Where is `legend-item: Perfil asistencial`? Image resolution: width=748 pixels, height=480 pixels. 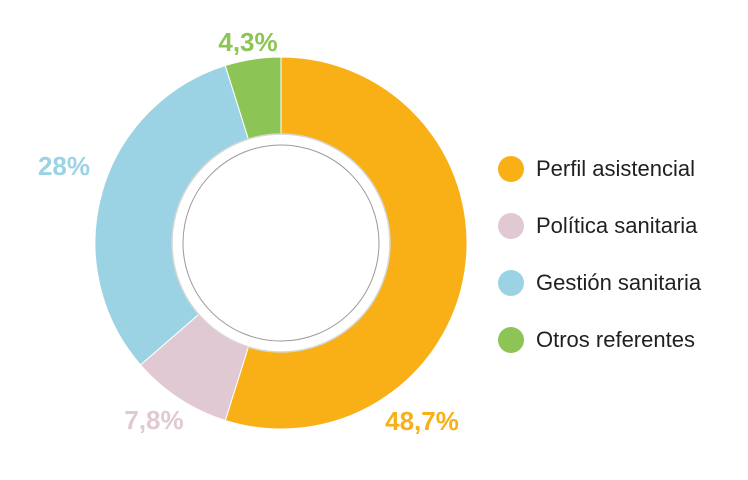 legend-item: Perfil asistencial is located at coordinates (599, 168).